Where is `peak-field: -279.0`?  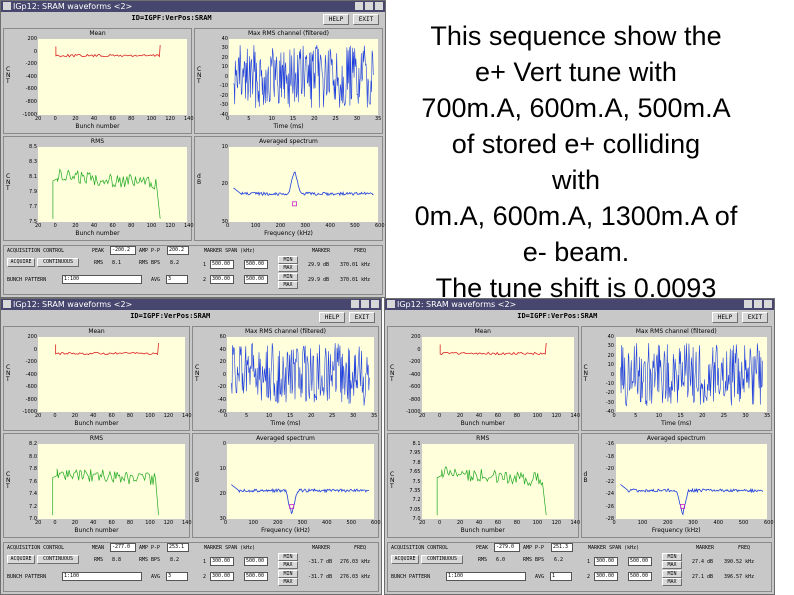 peak-field: -279.0 is located at coordinates (507, 547).